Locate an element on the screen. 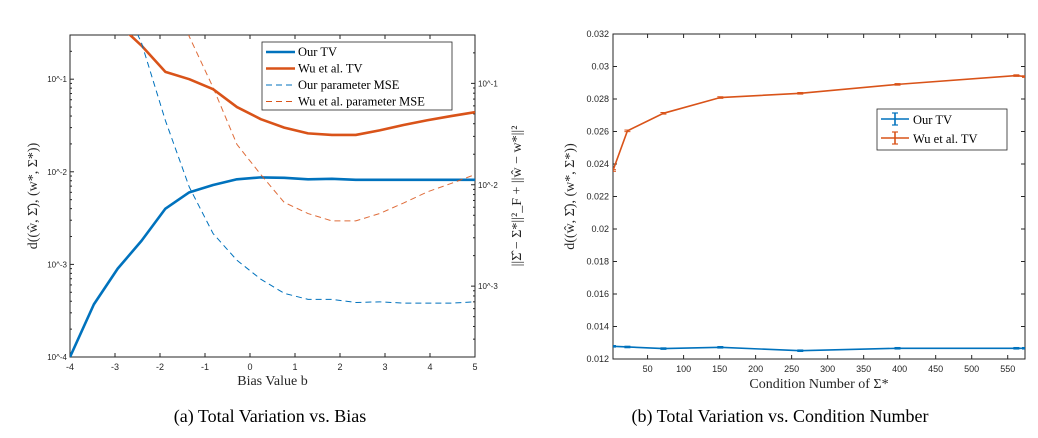  y-tick-label: 0.014 is located at coordinates (597, 327).